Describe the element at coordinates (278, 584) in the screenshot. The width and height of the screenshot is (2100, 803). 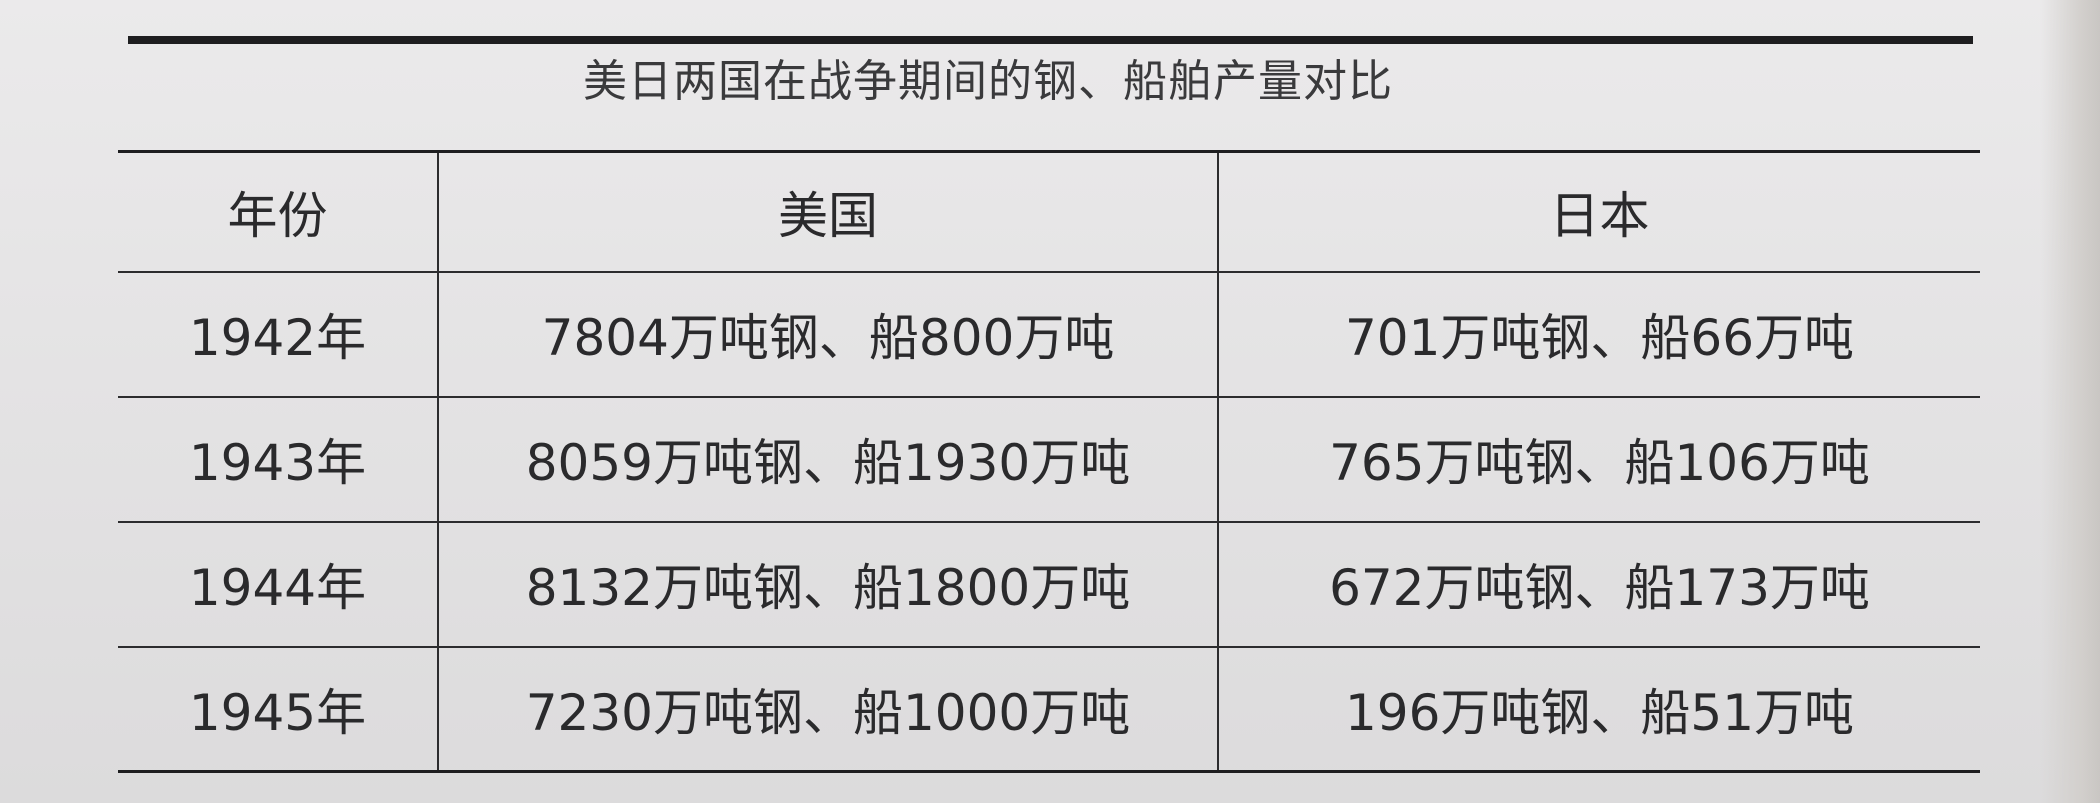
I see `cell-year: 1944年` at that location.